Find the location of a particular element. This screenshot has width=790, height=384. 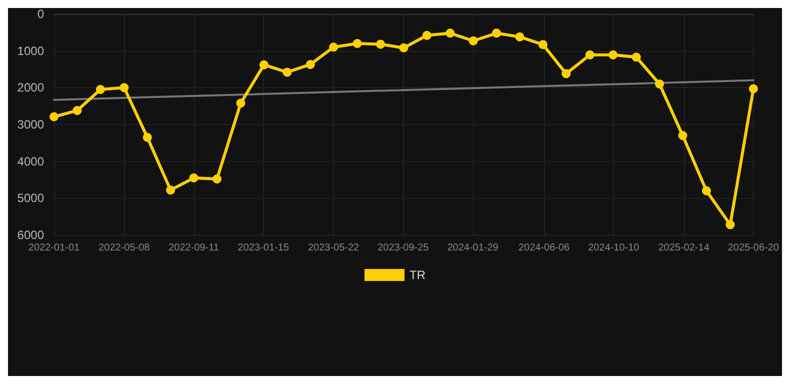

y-tick-label: 2000 is located at coordinates (30, 87).